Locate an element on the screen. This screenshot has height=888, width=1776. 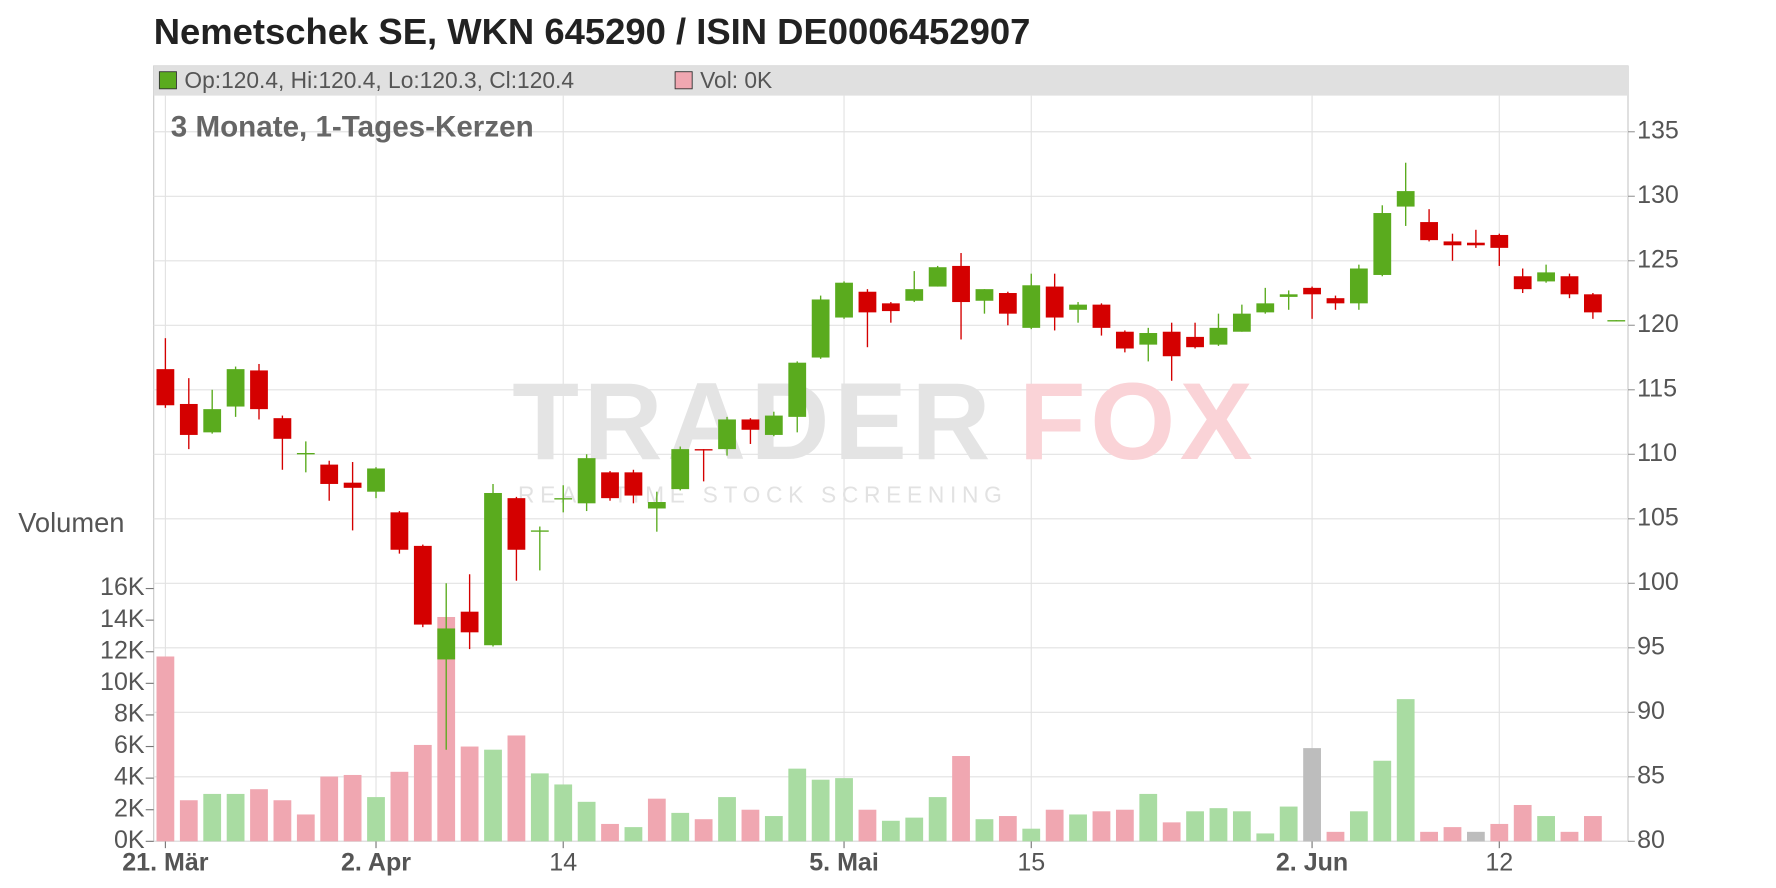
x-tick-label: 21. Mär is located at coordinates (165, 863).